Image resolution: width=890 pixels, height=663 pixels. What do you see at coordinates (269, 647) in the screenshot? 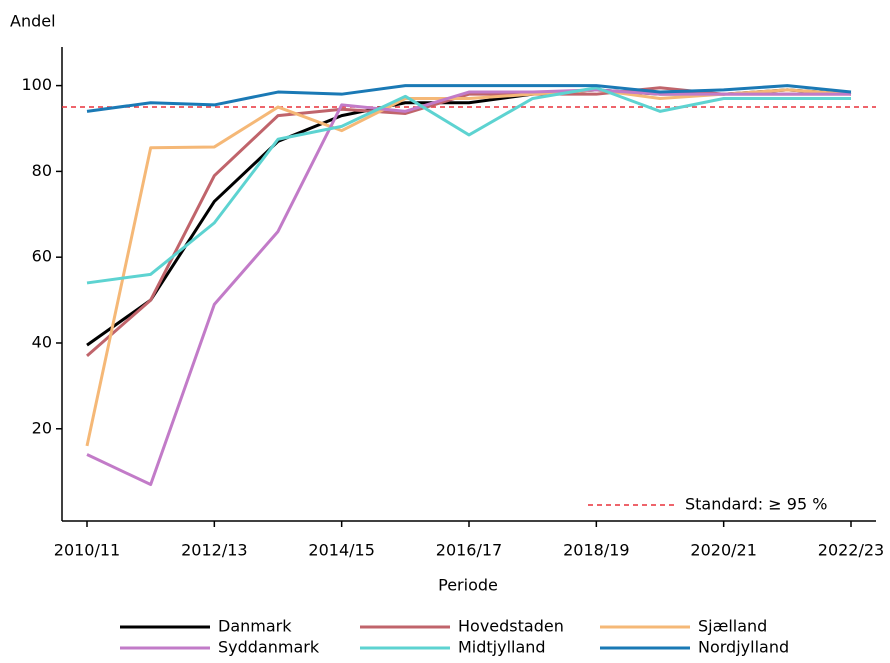
I see `legend-label: Syddanmark` at bounding box center [269, 647].